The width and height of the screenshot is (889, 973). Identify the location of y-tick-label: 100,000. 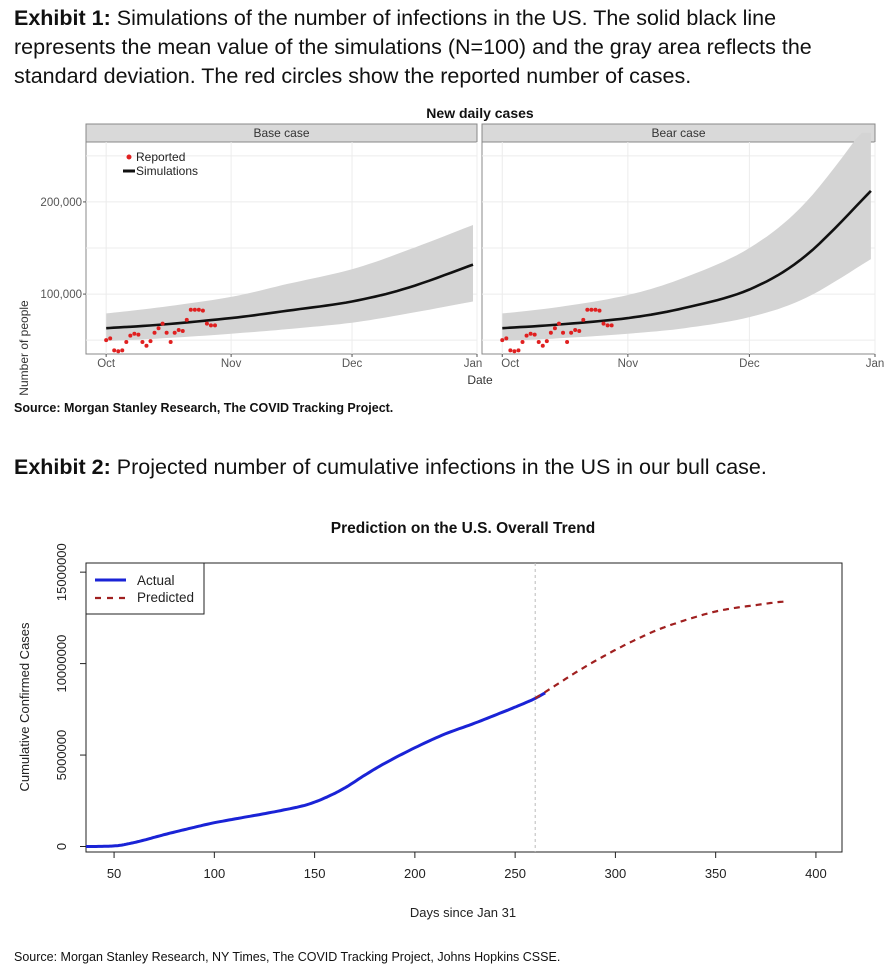
(61, 295).